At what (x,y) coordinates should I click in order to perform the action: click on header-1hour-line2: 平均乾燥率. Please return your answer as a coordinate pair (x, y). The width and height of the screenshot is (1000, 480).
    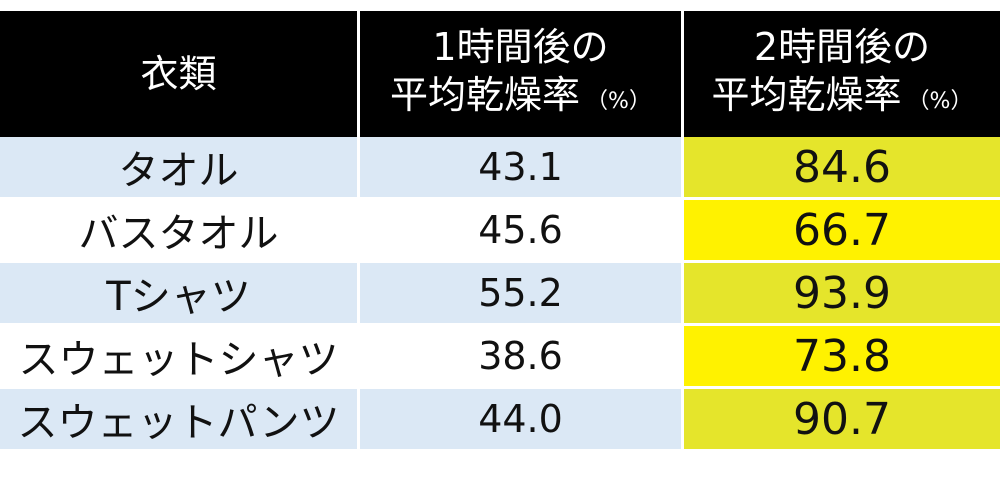
    Looking at the image, I should click on (485, 94).